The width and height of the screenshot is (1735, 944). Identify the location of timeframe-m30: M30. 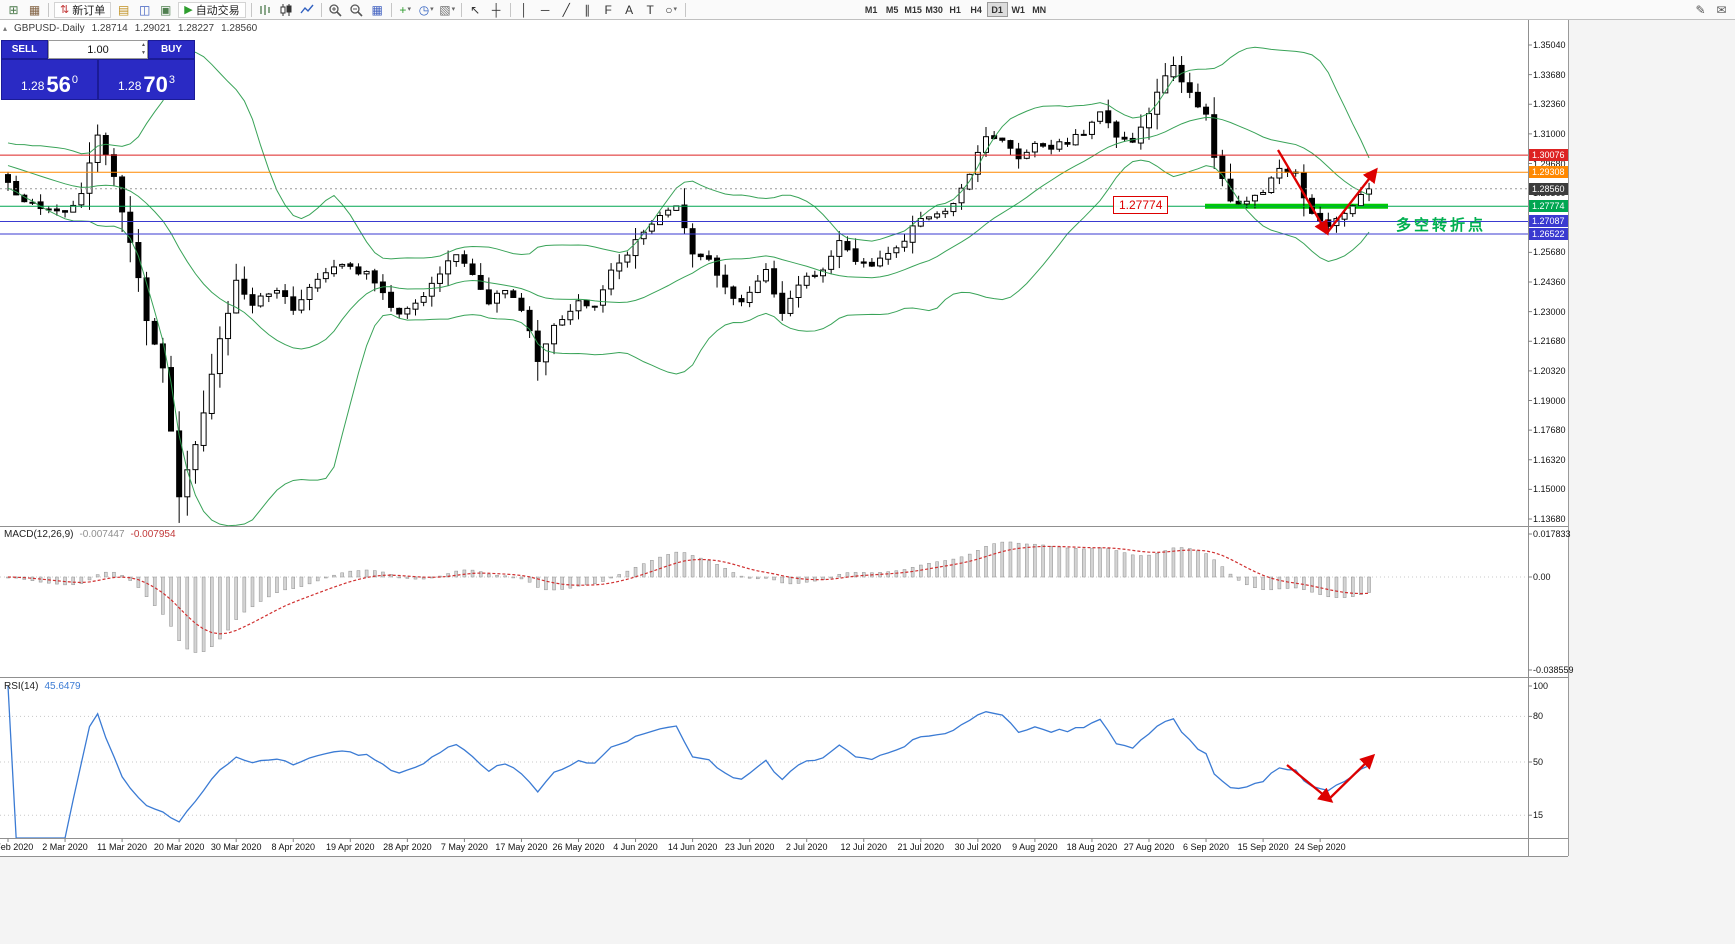
(934, 9).